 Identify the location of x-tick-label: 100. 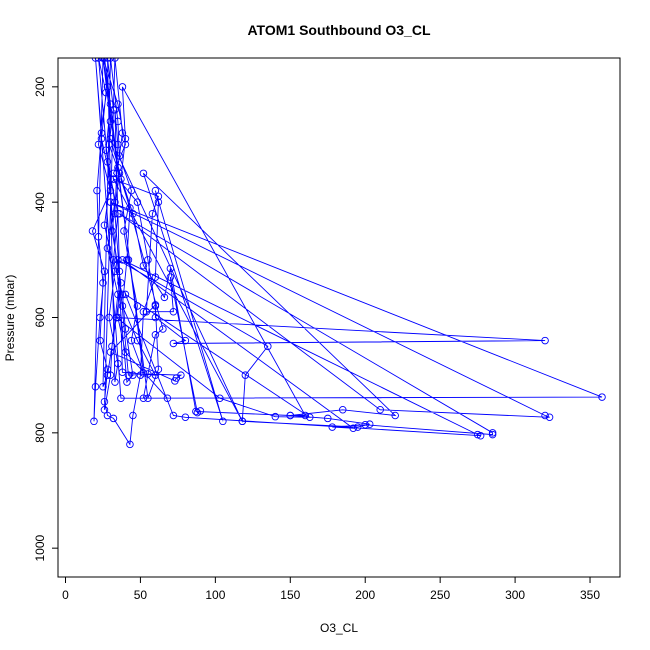
(215, 595).